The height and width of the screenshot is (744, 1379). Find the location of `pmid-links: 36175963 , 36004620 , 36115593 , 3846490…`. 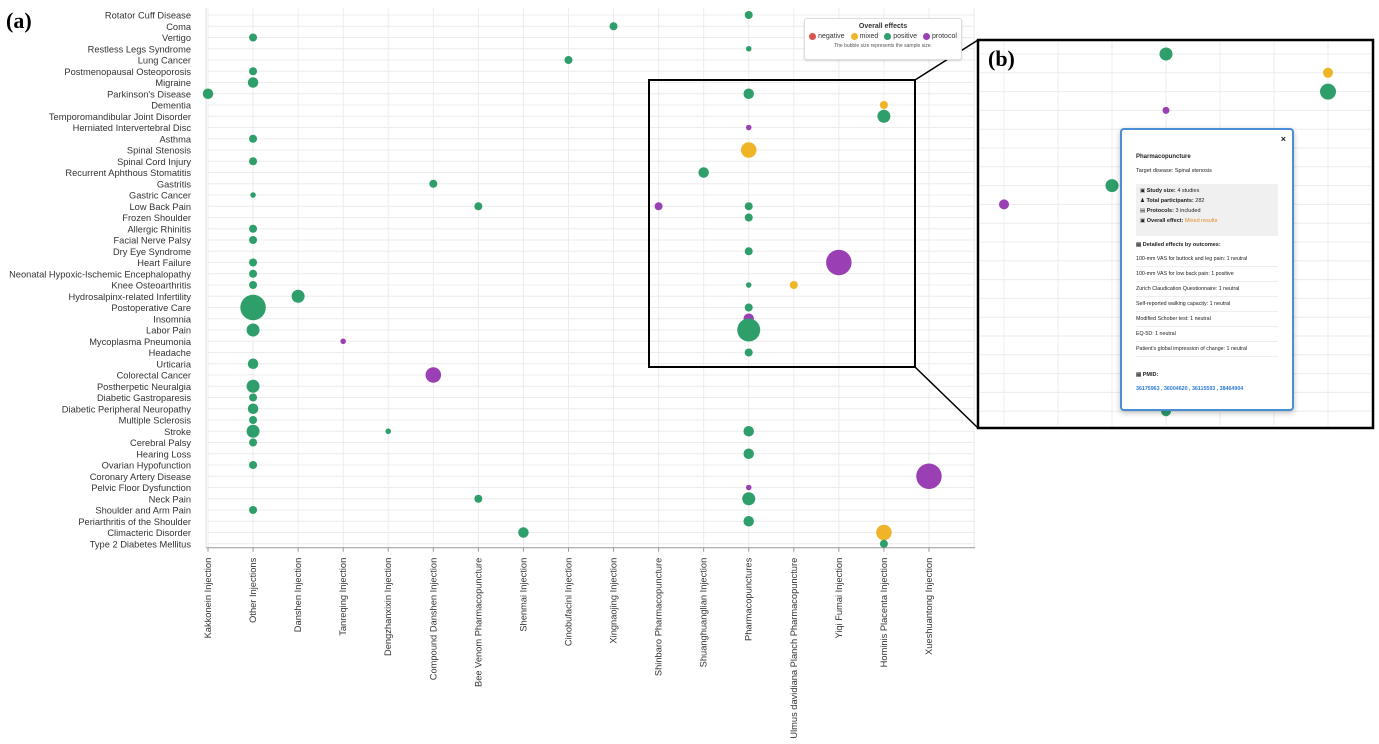

pmid-links: 36175963 , 36004620 , 36115593 , 3846490… is located at coordinates (1190, 389).